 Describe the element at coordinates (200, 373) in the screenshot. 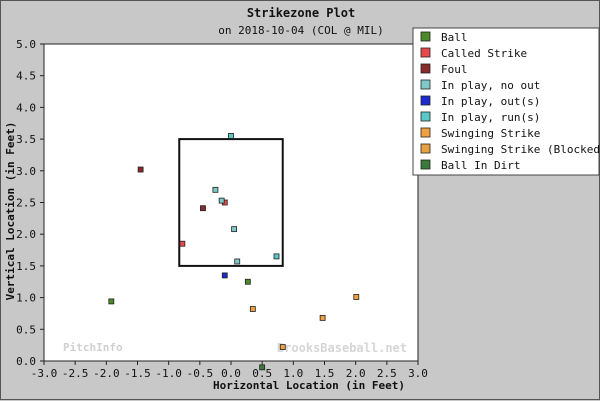

I see `x-tick-label: -0.5` at that location.